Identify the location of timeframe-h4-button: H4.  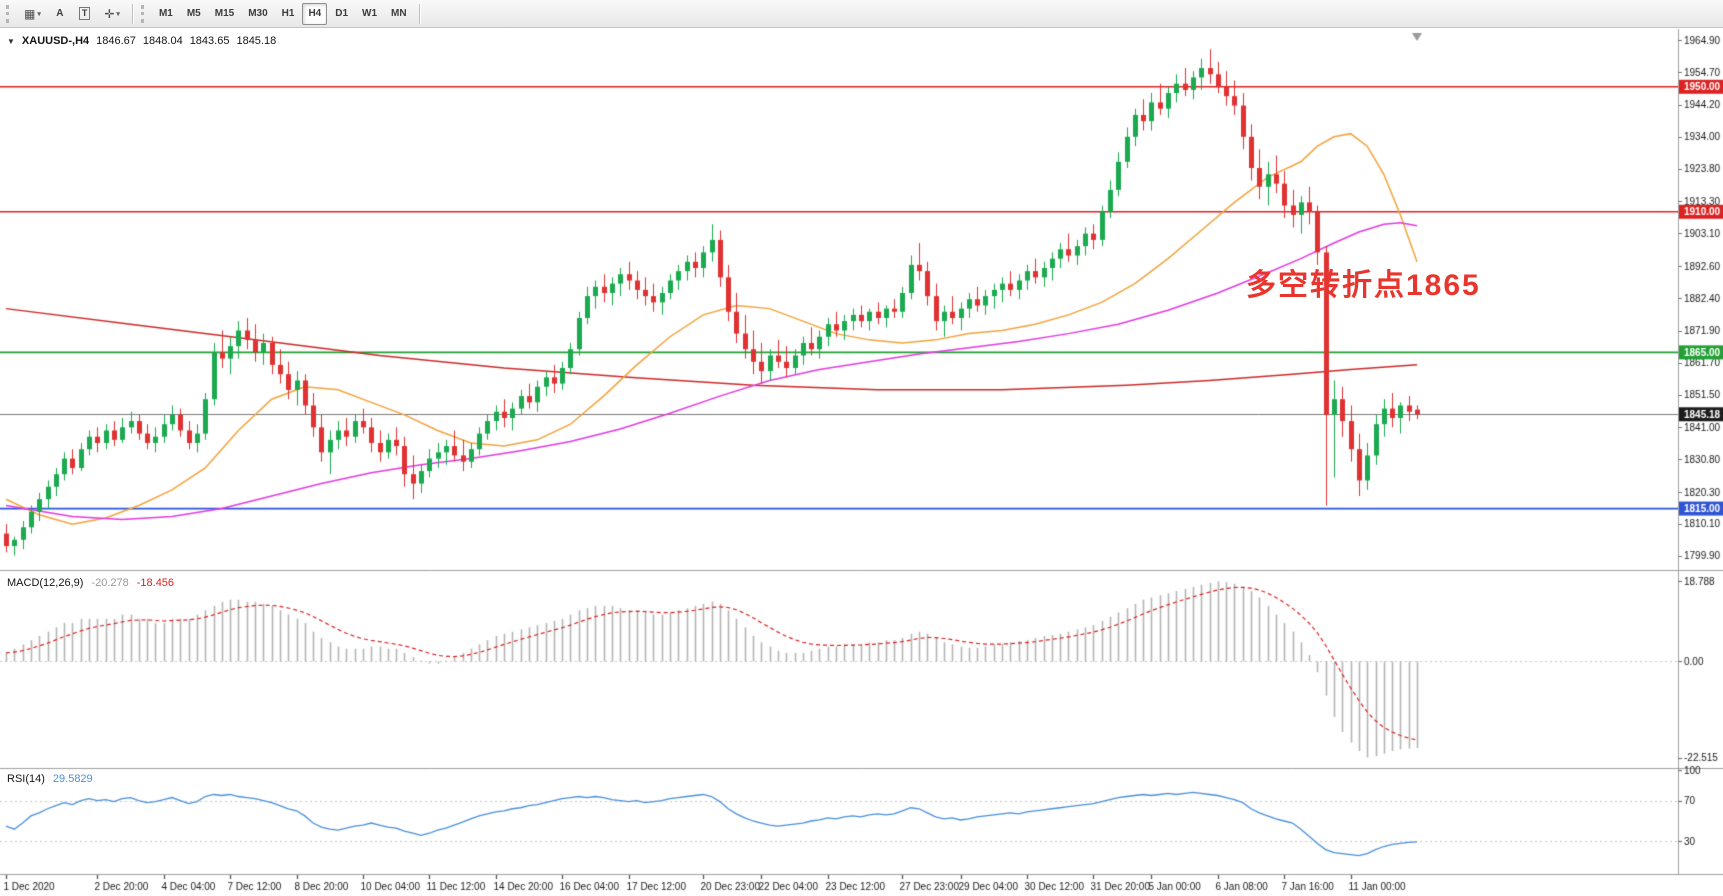
(315, 13).